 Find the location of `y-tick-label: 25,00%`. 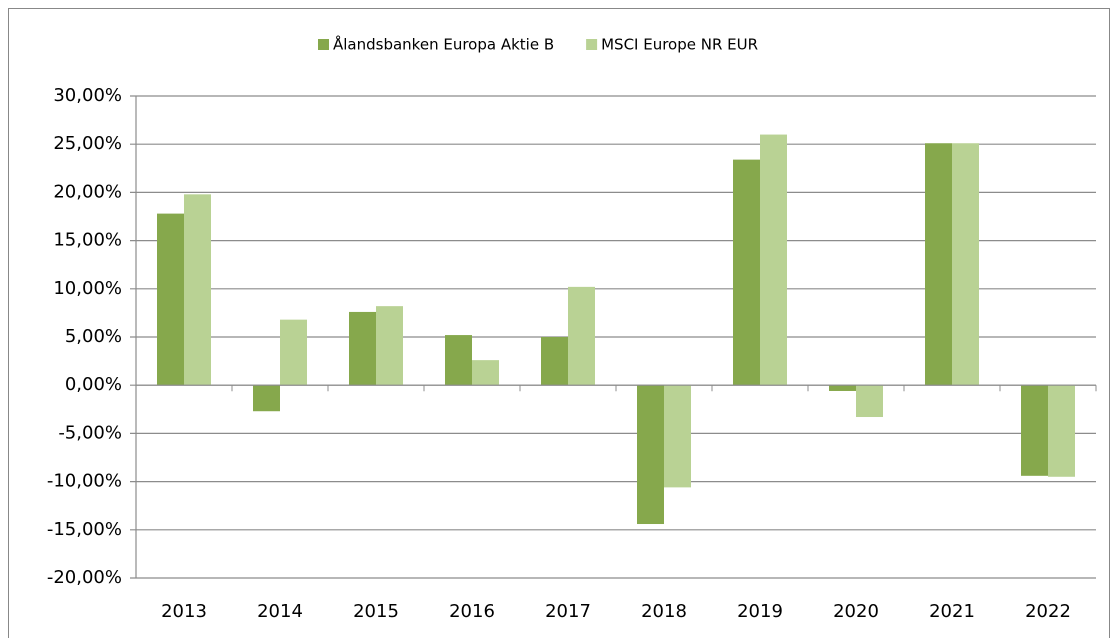

y-tick-label: 25,00% is located at coordinates (87, 143).